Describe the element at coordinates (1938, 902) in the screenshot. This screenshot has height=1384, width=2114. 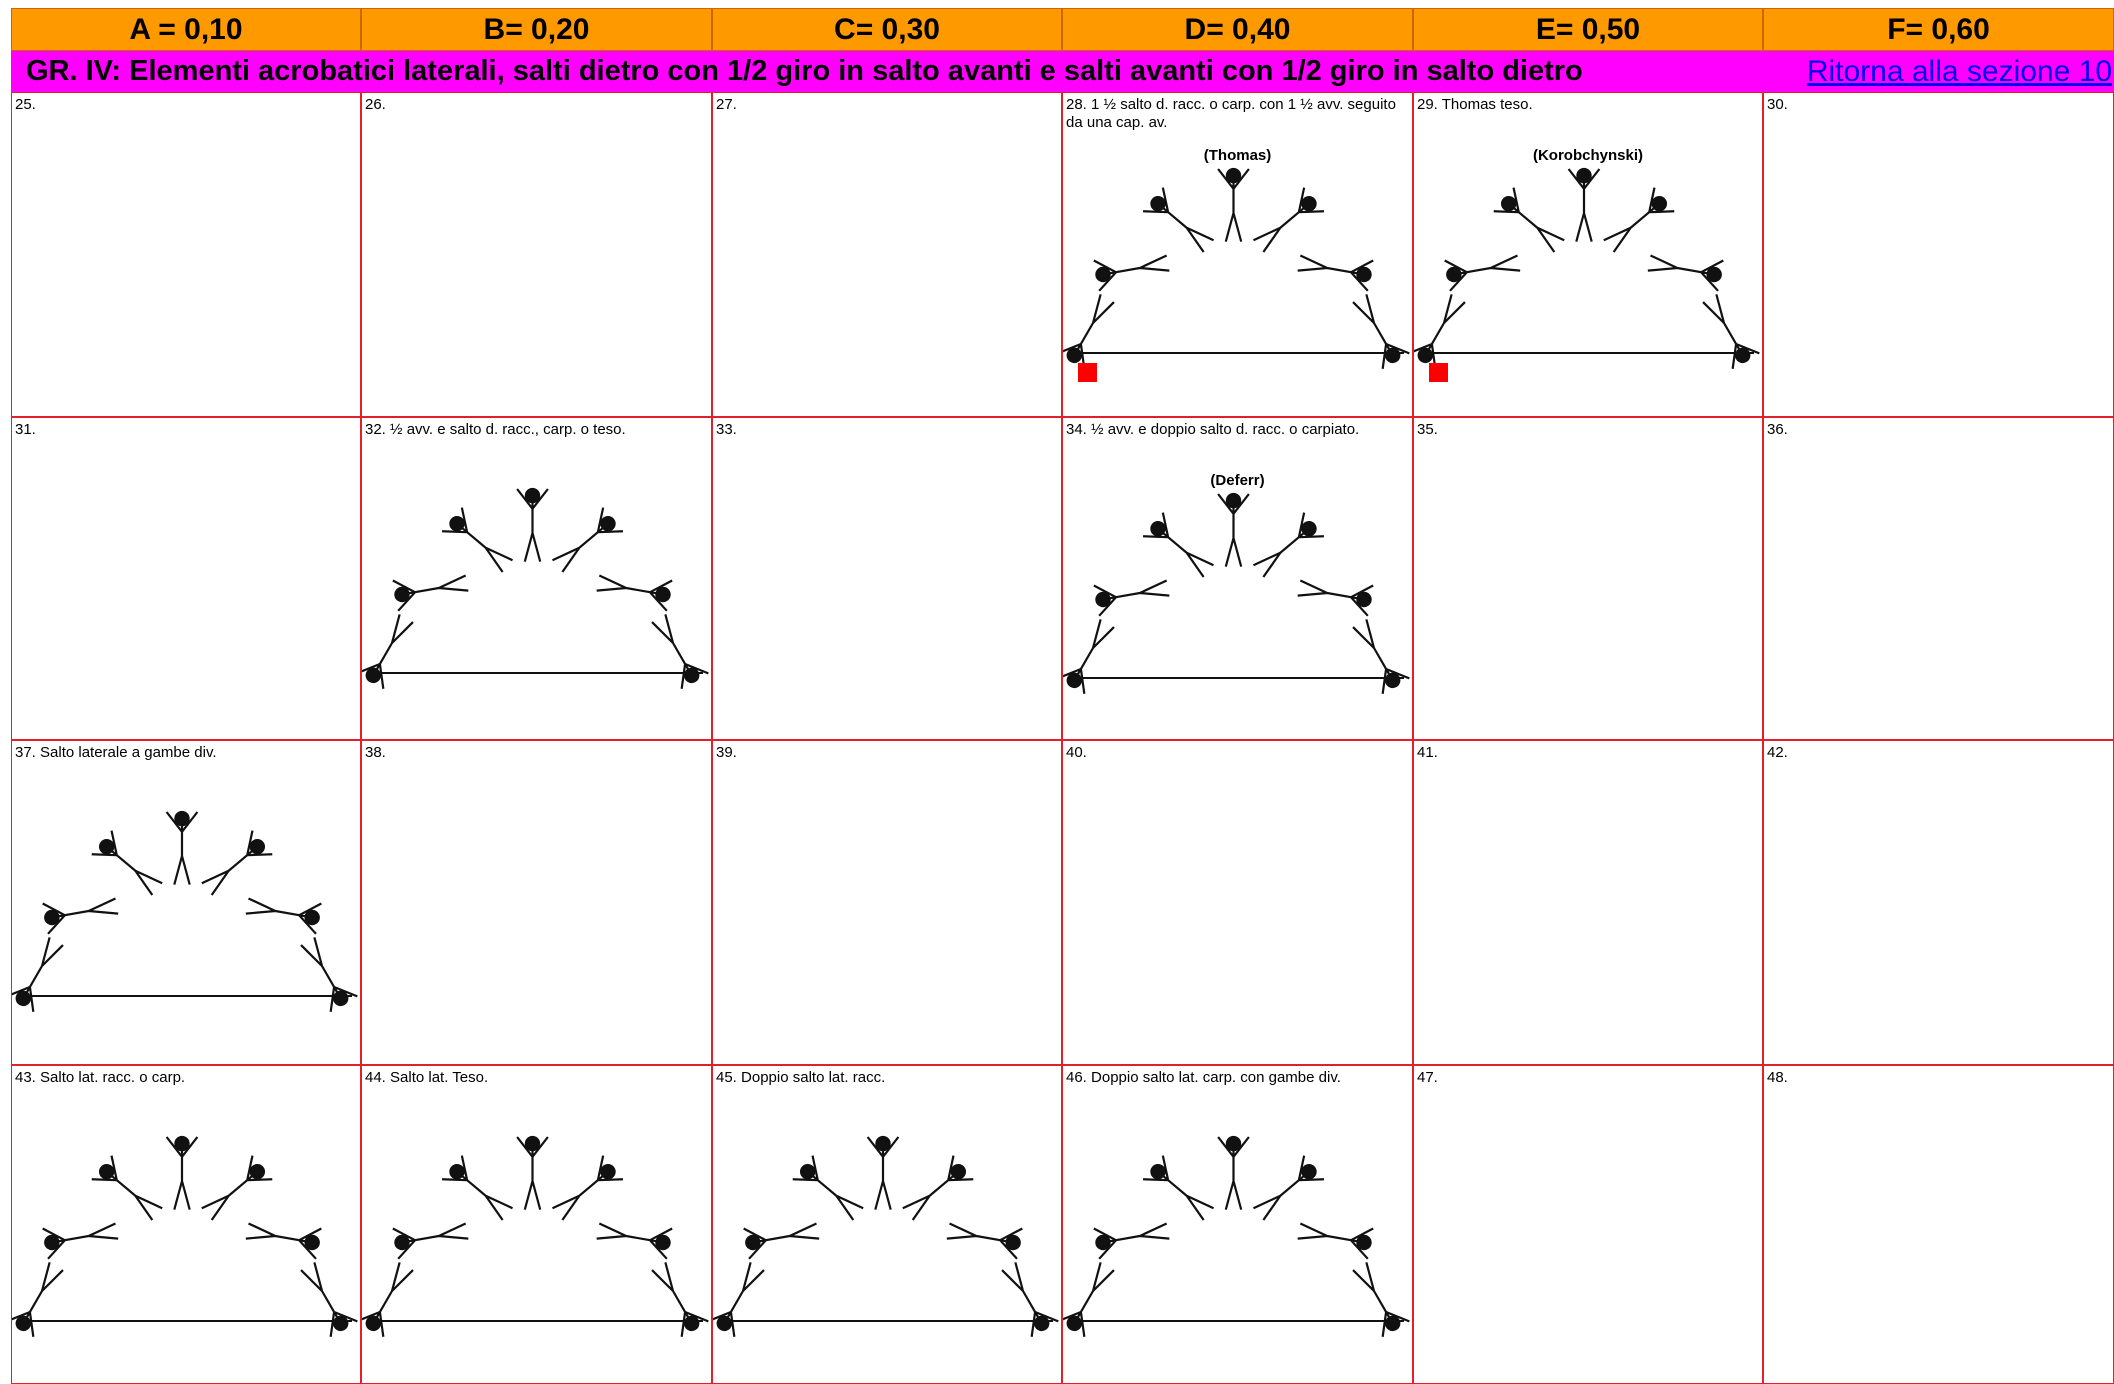
I see `element-cell: 42.` at that location.